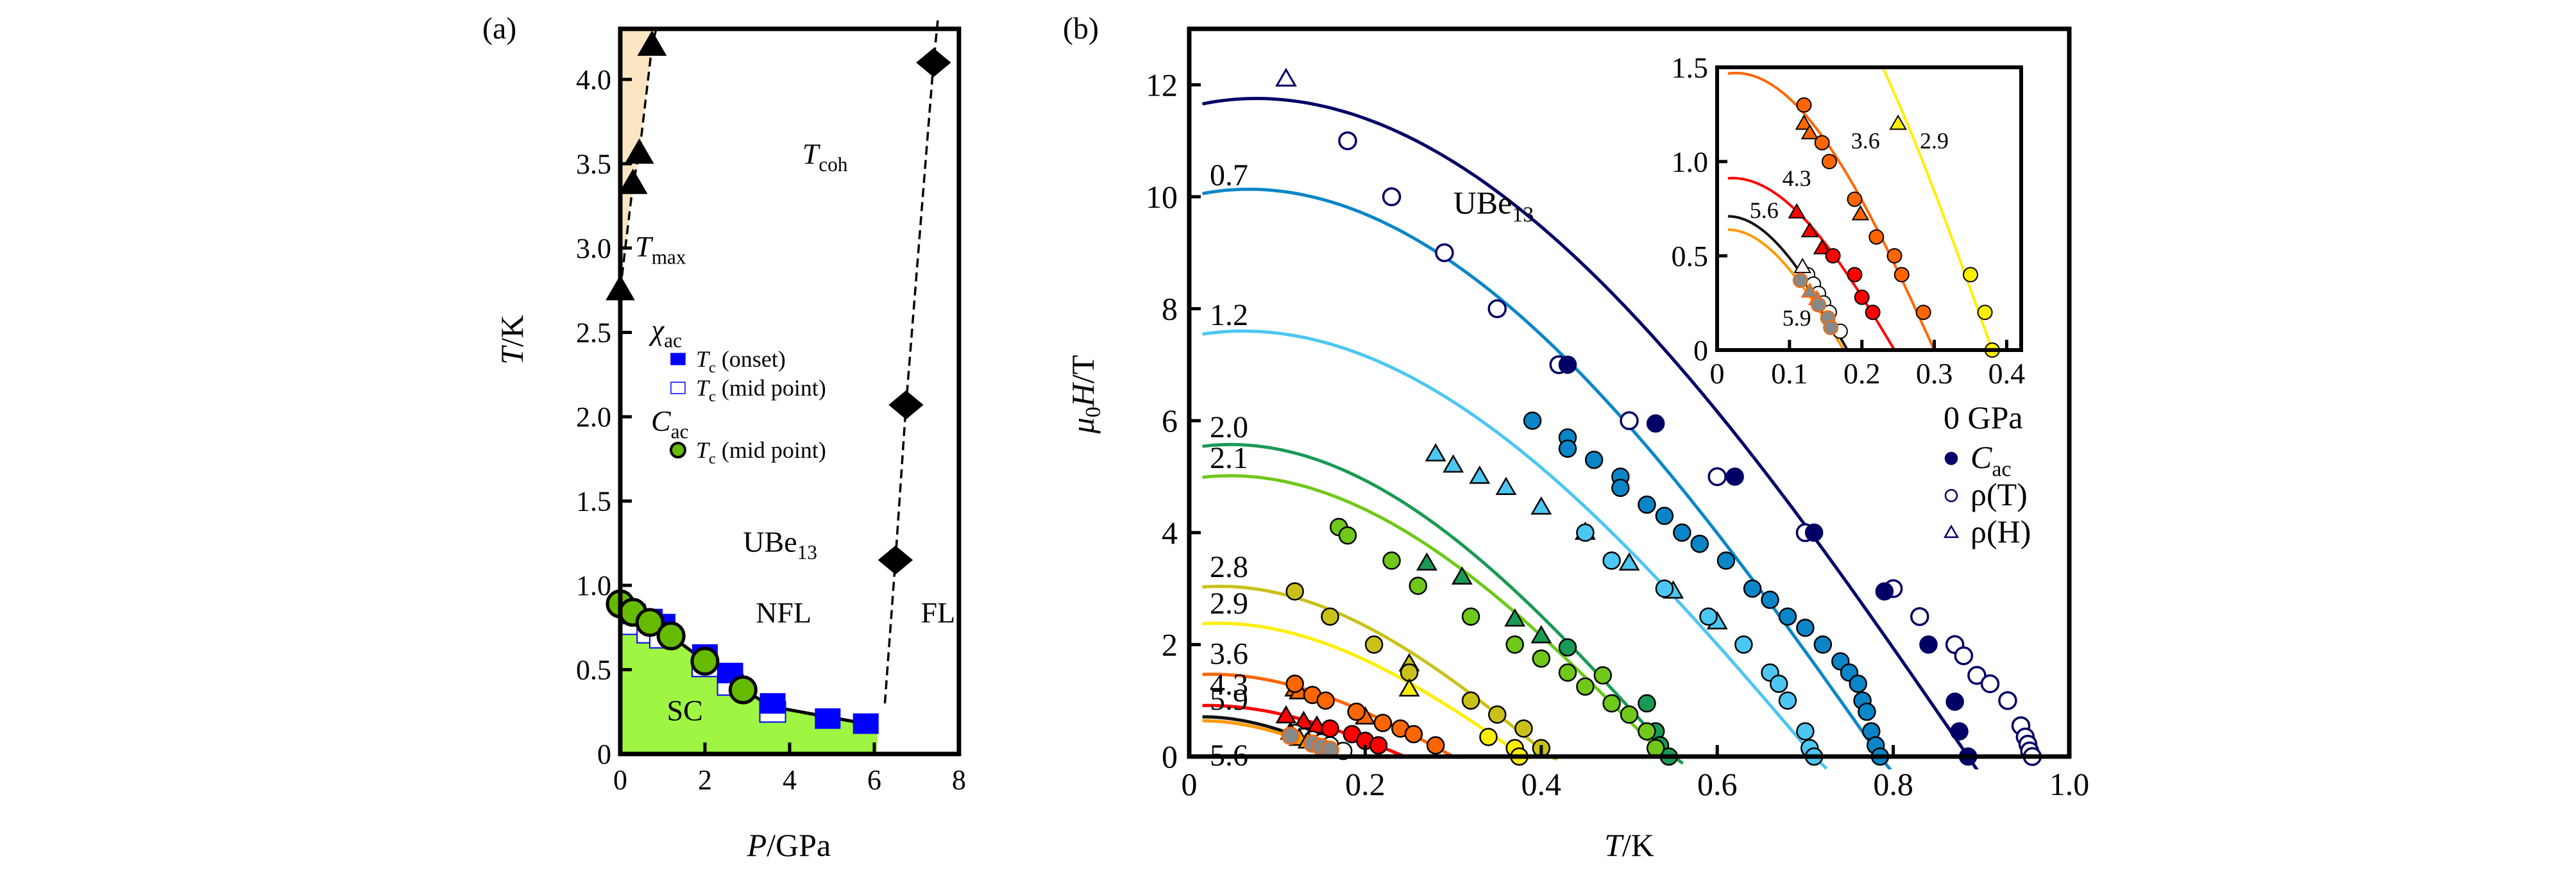 This screenshot has width=2576, height=879. I want to click on inset-y-tick-label: 1.0, so click(1690, 162).